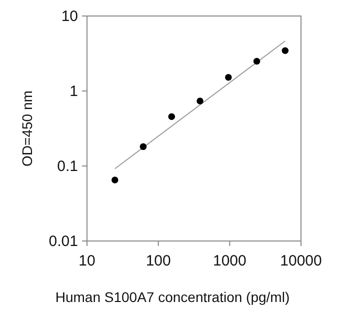  I want to click on y-tick-label: 0.1, so click(67, 166).